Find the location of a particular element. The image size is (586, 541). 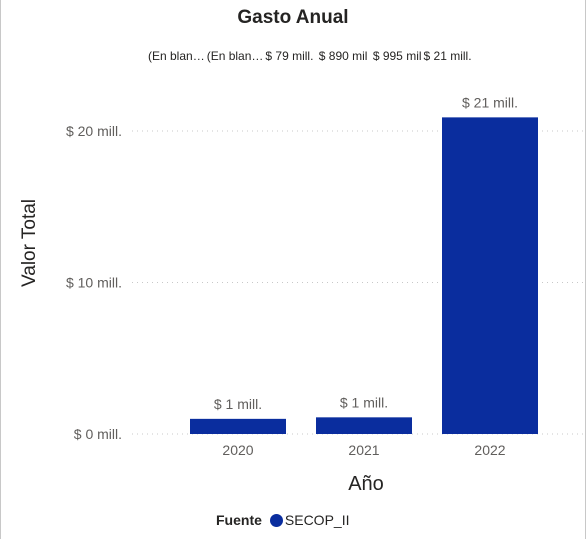

legend-title: Fuente is located at coordinates (239, 520).